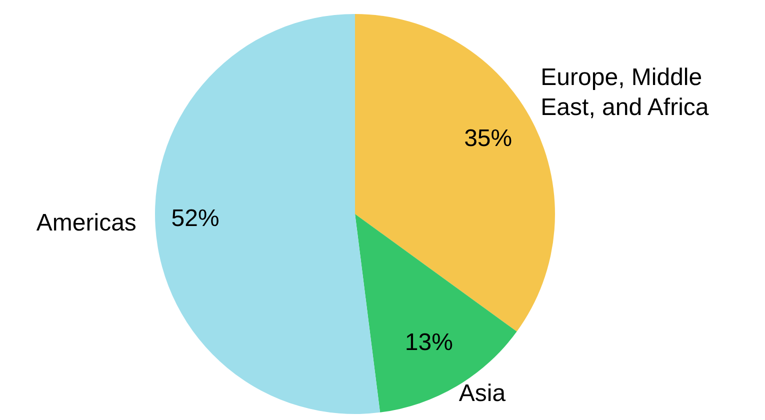 The width and height of the screenshot is (765, 420). What do you see at coordinates (86, 222) in the screenshot?
I see `slice-label: Americas` at bounding box center [86, 222].